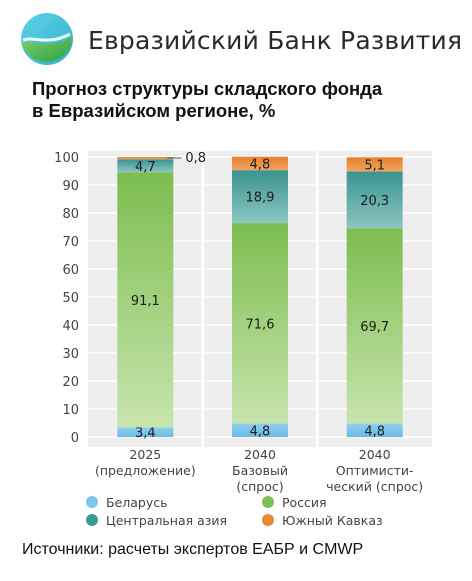 The image size is (472, 581). I want to click on data-label-south-caucasus-2: 5,1, so click(374, 165).